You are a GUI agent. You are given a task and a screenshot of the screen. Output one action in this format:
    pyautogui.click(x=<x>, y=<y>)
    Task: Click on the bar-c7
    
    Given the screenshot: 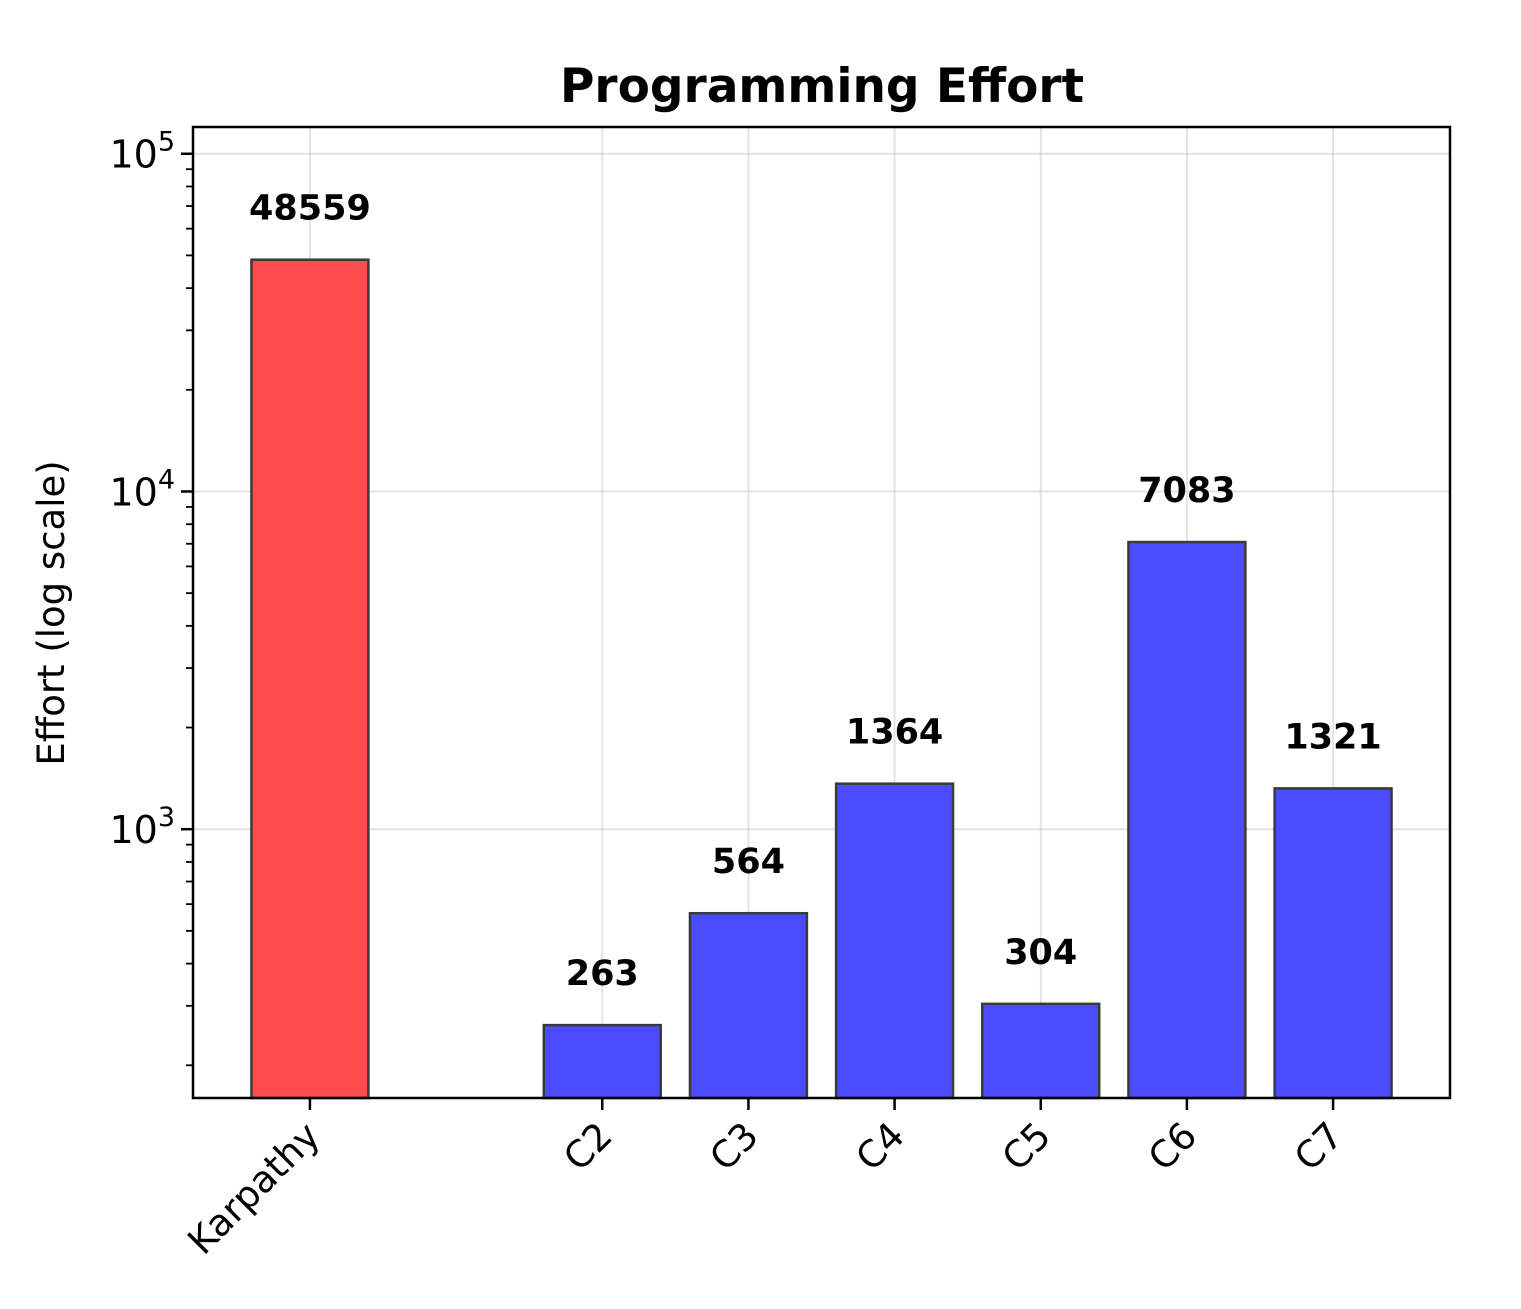 What is the action you would take?
    pyautogui.click(x=1333, y=943)
    